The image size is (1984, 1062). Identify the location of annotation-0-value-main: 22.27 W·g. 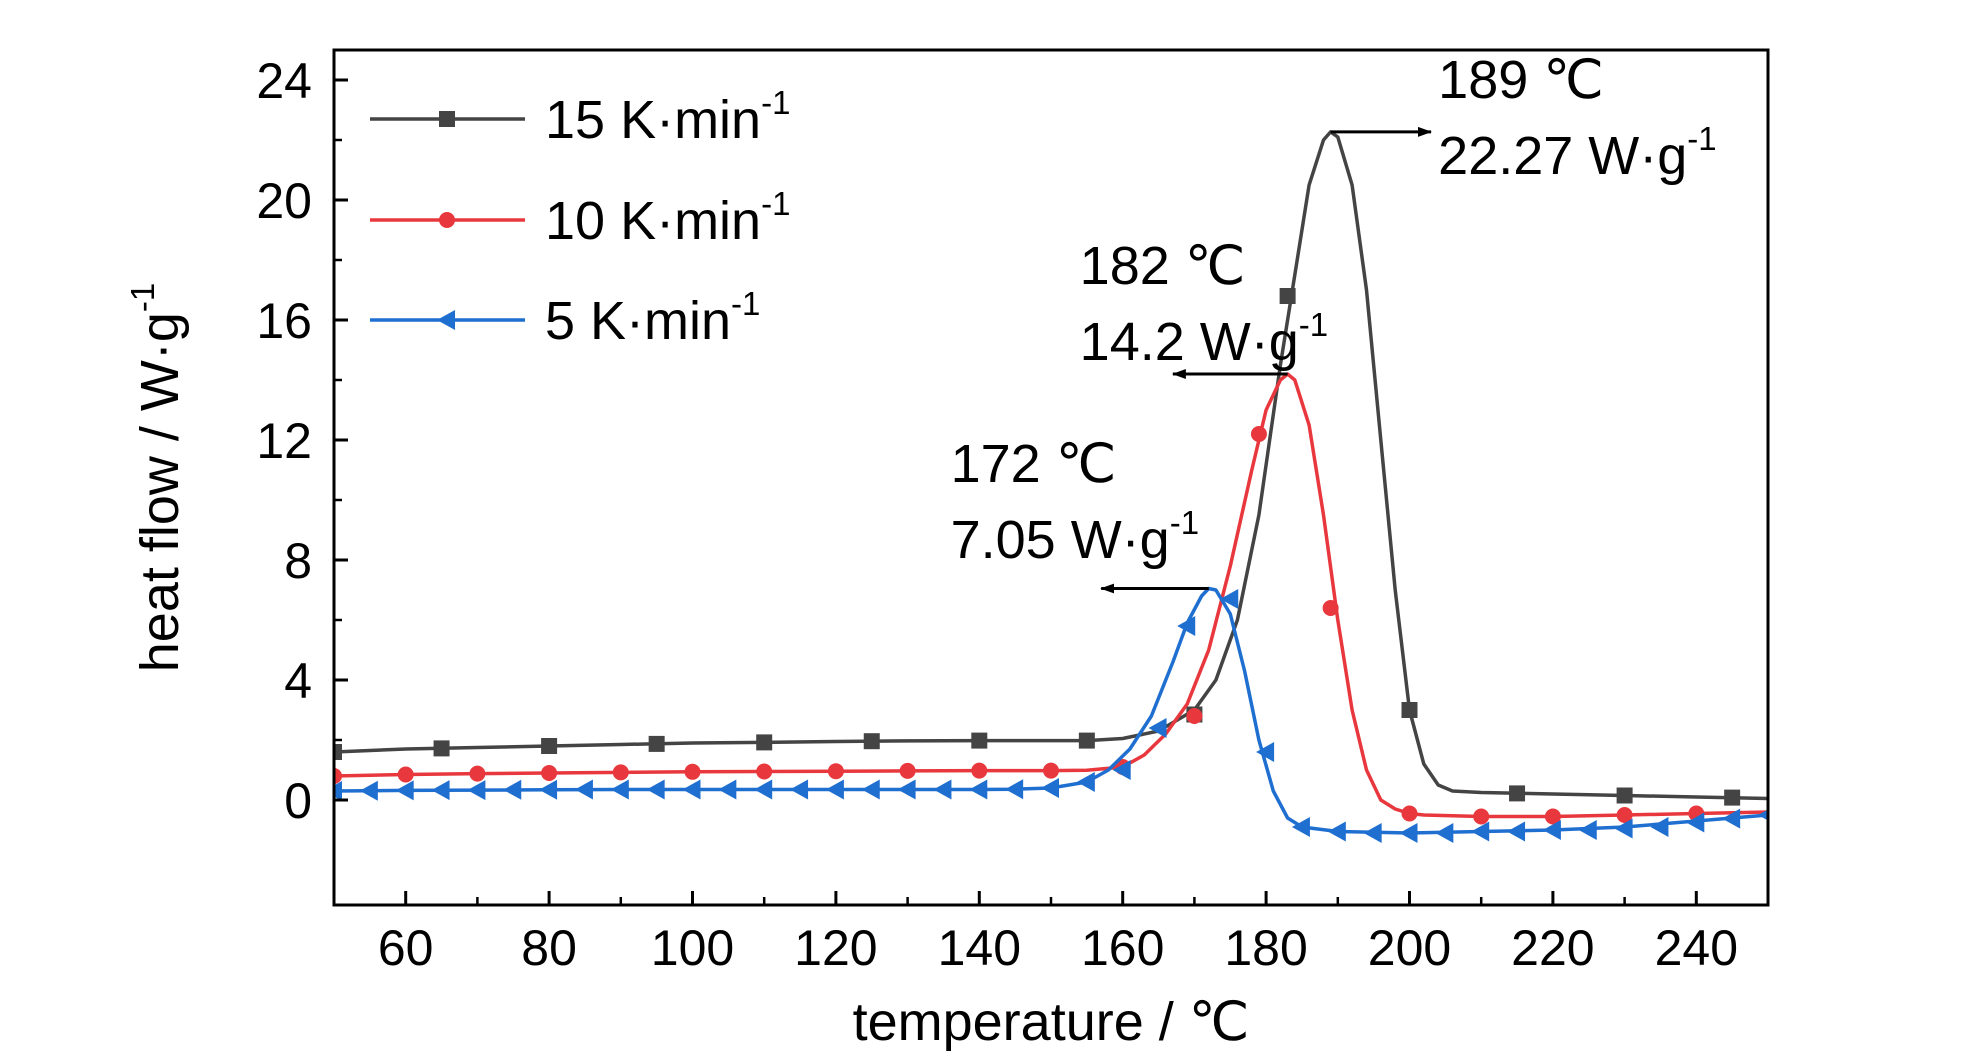
(1562, 156).